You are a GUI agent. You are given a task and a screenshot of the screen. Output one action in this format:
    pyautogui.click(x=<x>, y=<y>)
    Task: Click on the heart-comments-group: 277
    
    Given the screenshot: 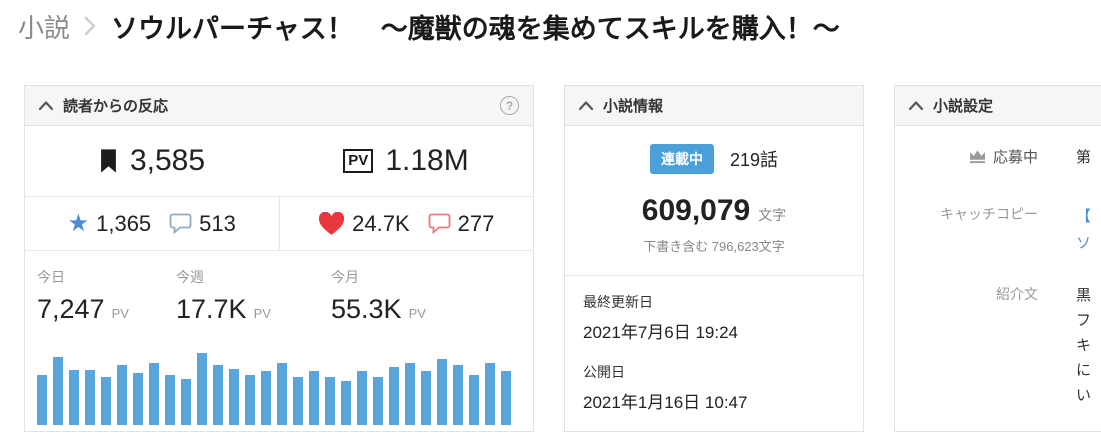 What is the action you would take?
    pyautogui.click(x=461, y=223)
    